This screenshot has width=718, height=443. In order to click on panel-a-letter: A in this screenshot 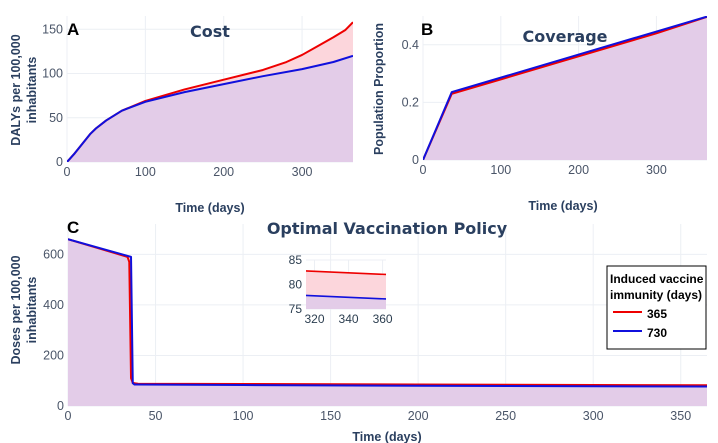, I will do `click(73, 29)`.